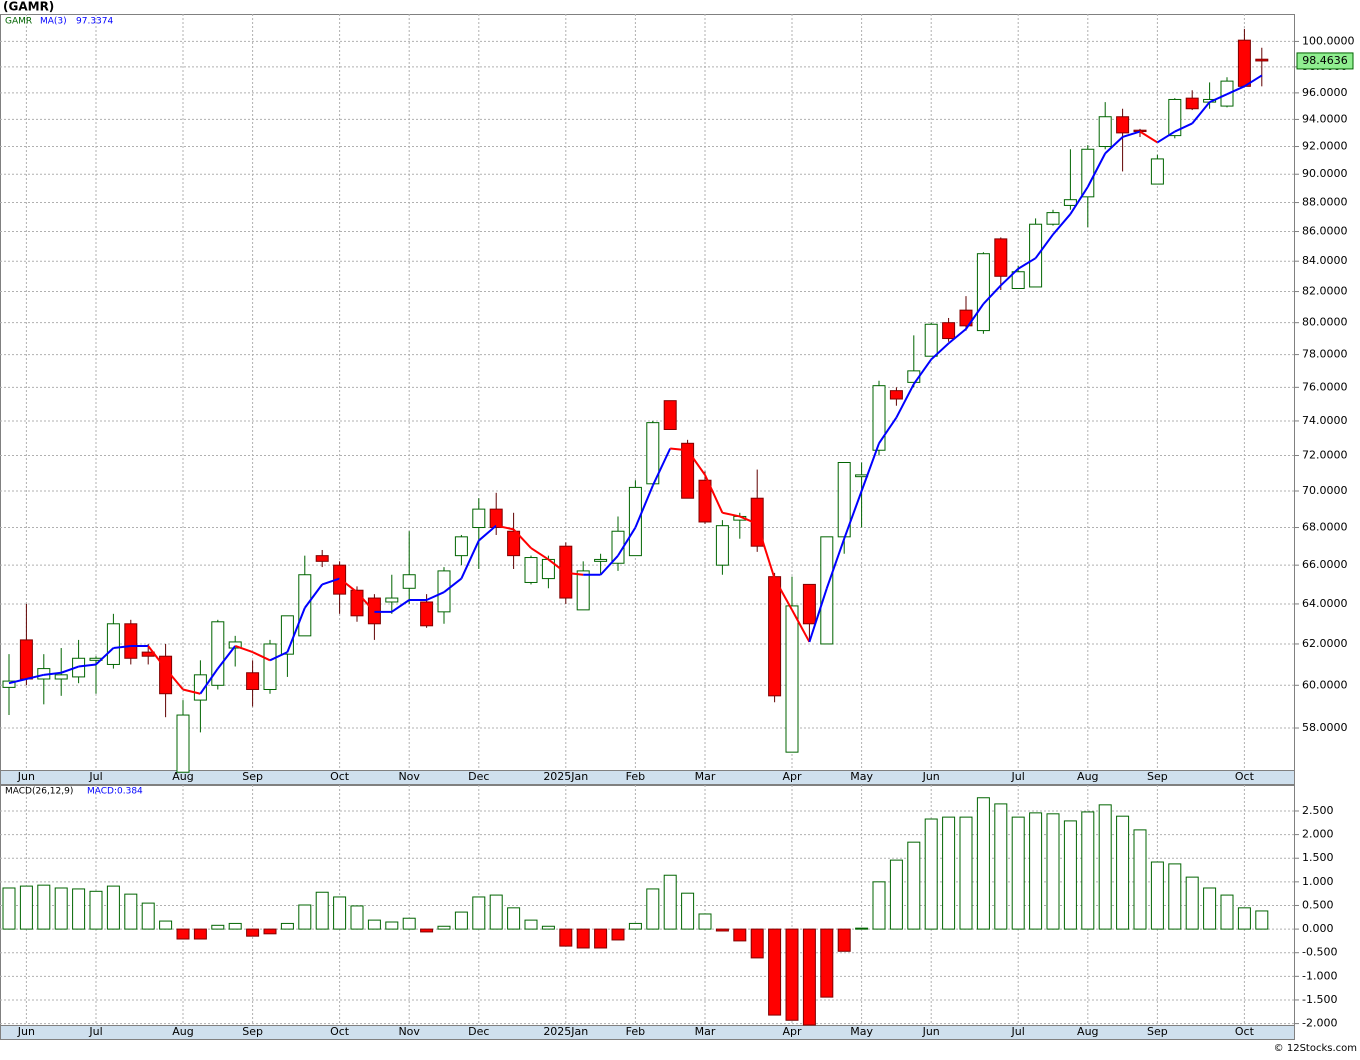 This screenshot has width=1360, height=1060. What do you see at coordinates (39, 792) in the screenshot?
I see `macd-title: MACD(26,12,9)` at bounding box center [39, 792].